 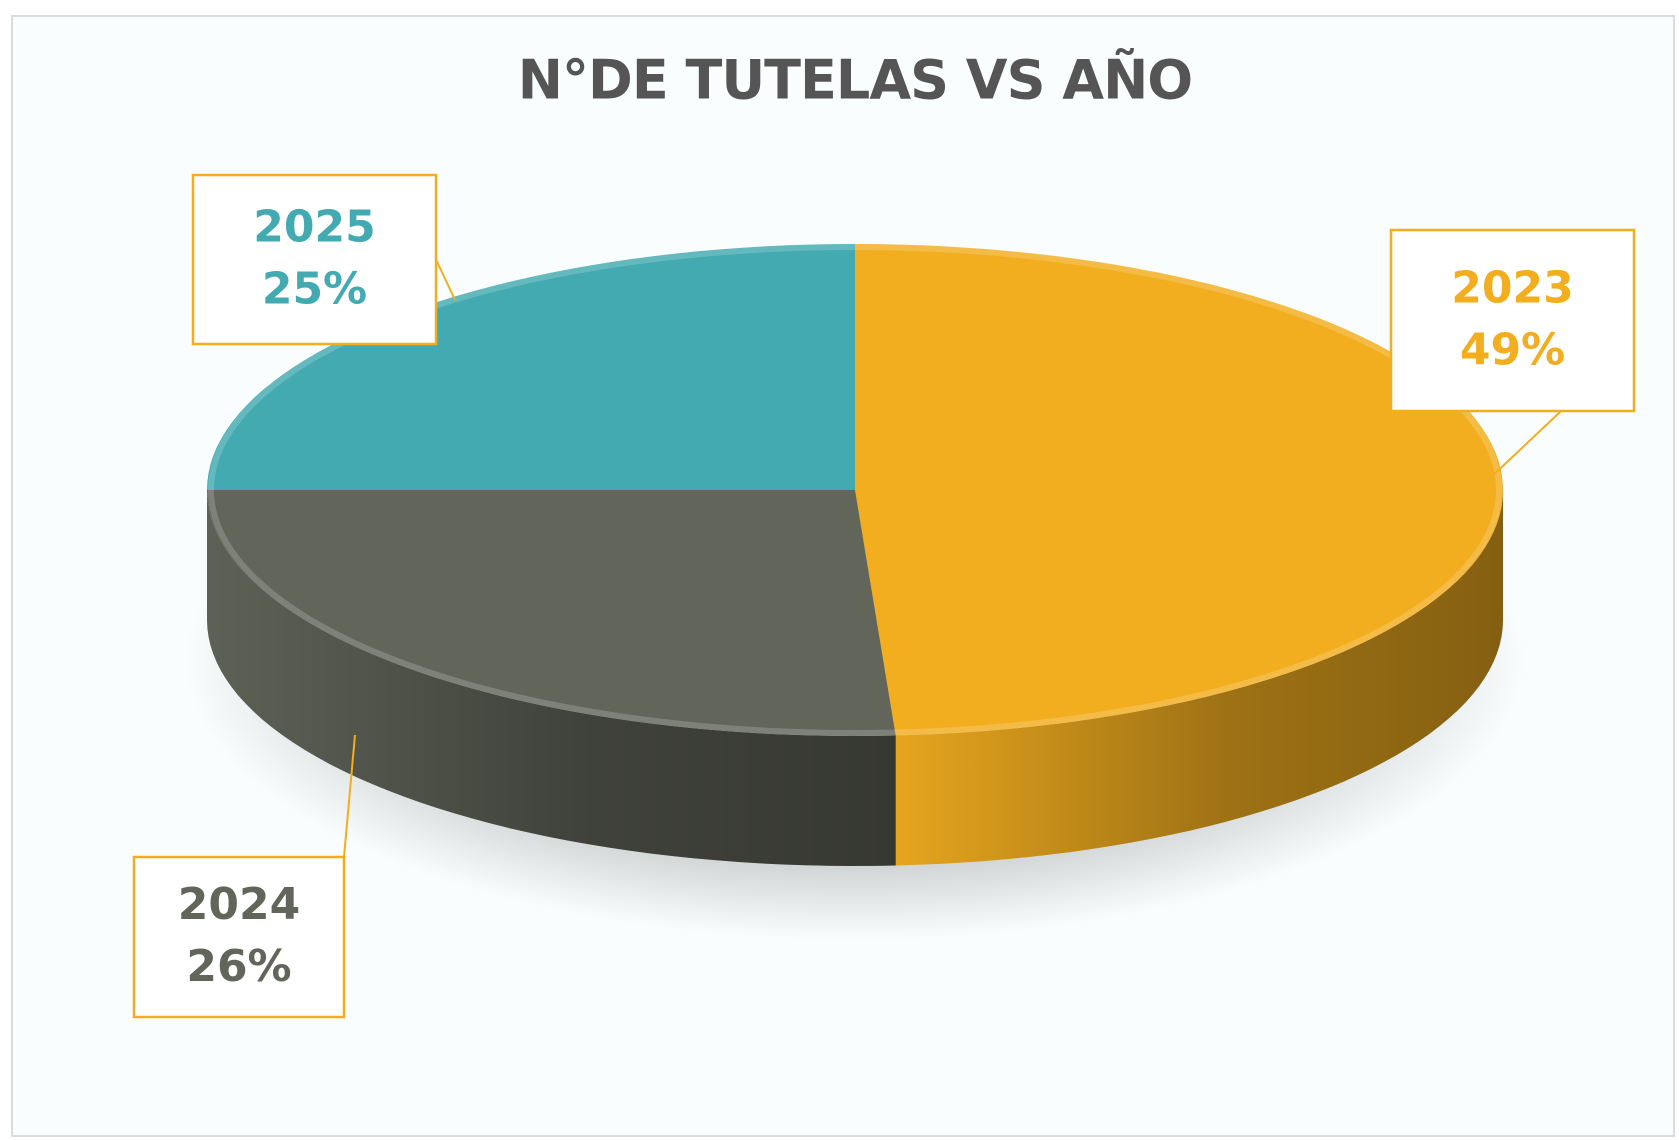 What do you see at coordinates (1512, 288) in the screenshot?
I see `slice-category-label: 2023` at bounding box center [1512, 288].